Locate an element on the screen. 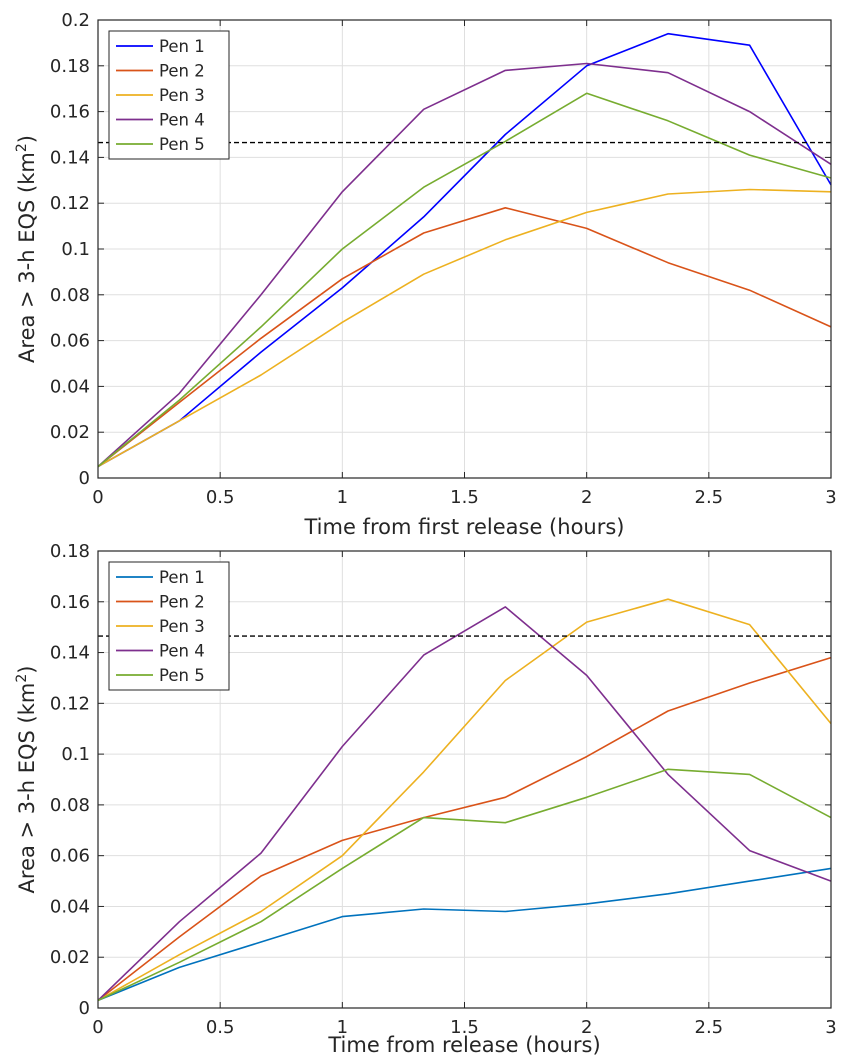 The height and width of the screenshot is (1057, 841). x-axis-label: Time from release (hours) is located at coordinates (463, 1045).